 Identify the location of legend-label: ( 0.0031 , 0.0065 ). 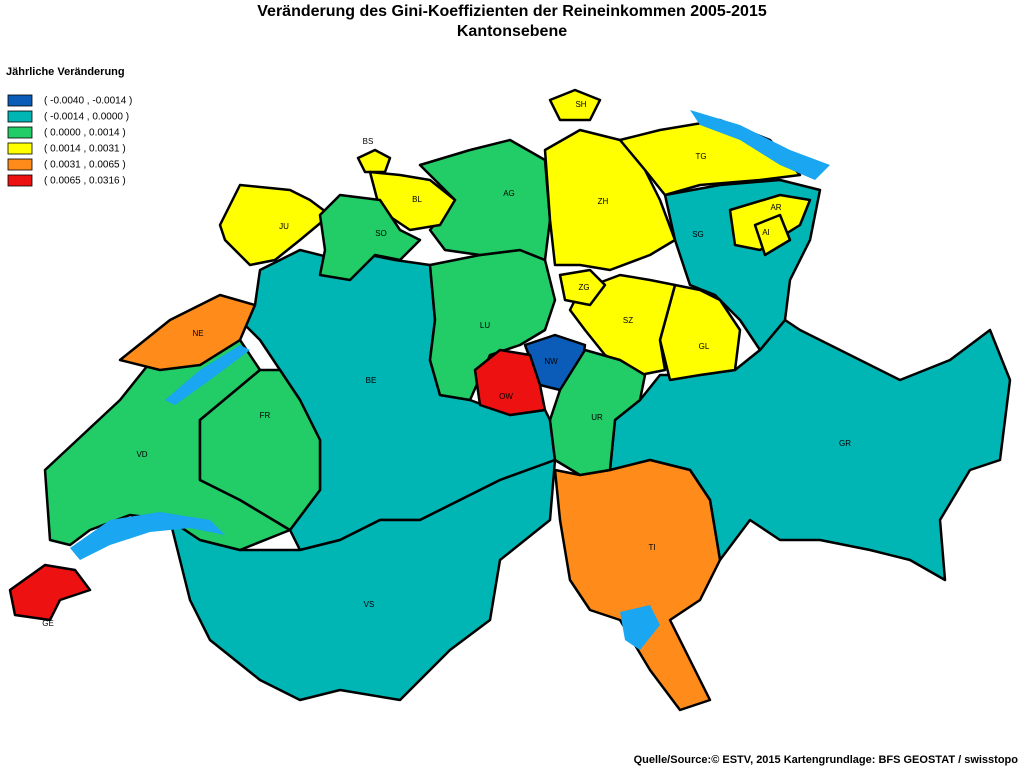
(85, 165).